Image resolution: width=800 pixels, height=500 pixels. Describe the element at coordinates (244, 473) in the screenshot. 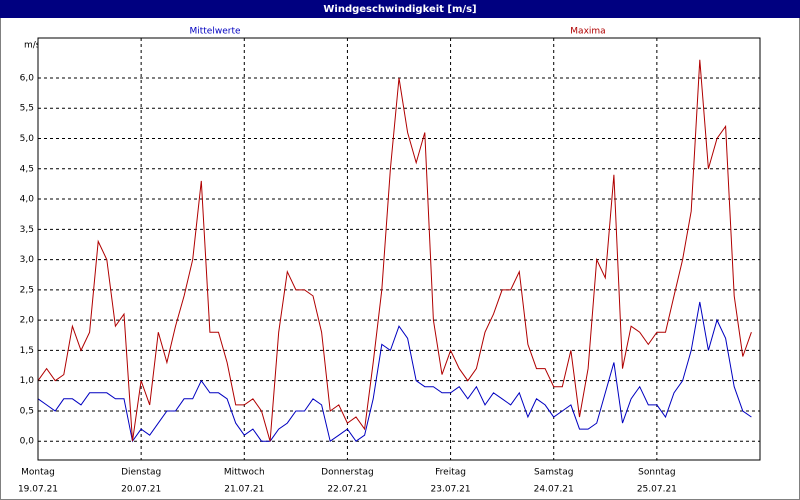

I see `x-tick-label: Mittwoch` at that location.